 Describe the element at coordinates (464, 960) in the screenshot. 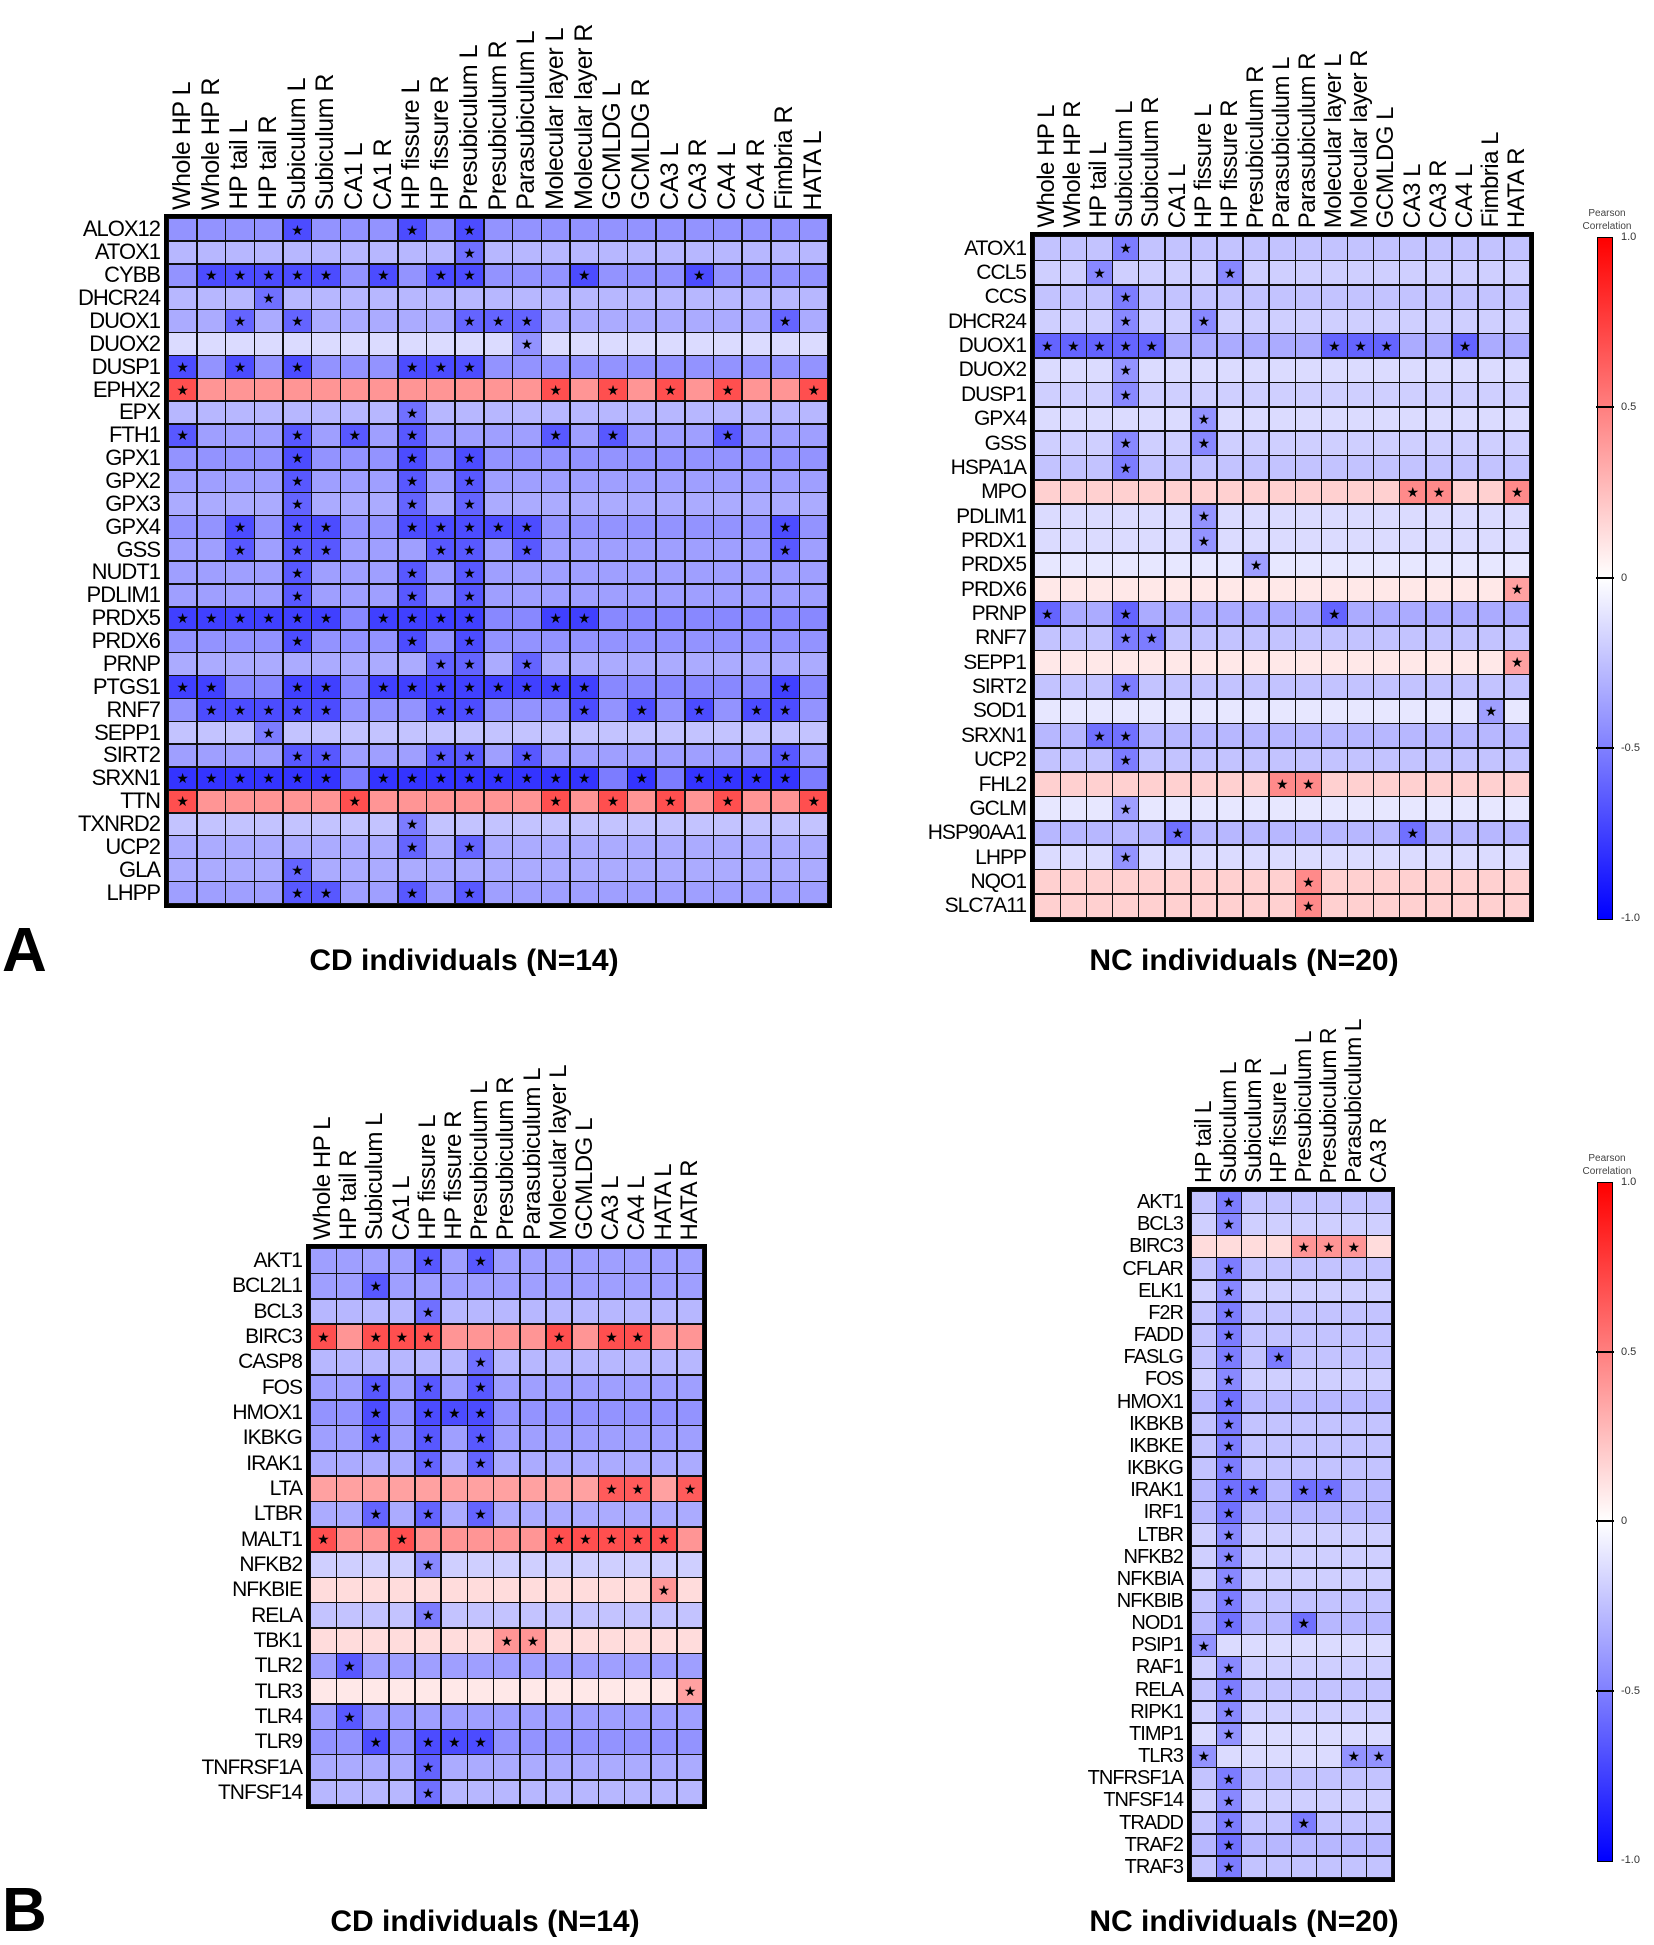

I see `heatmap-a-cd-title: CD individuals (N=14)` at that location.